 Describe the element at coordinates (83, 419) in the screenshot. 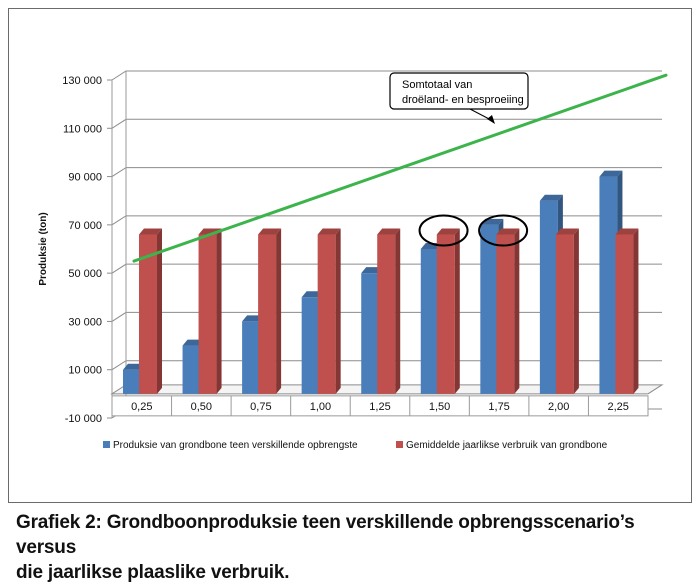

I see `y-tick-label: -10 000` at that location.